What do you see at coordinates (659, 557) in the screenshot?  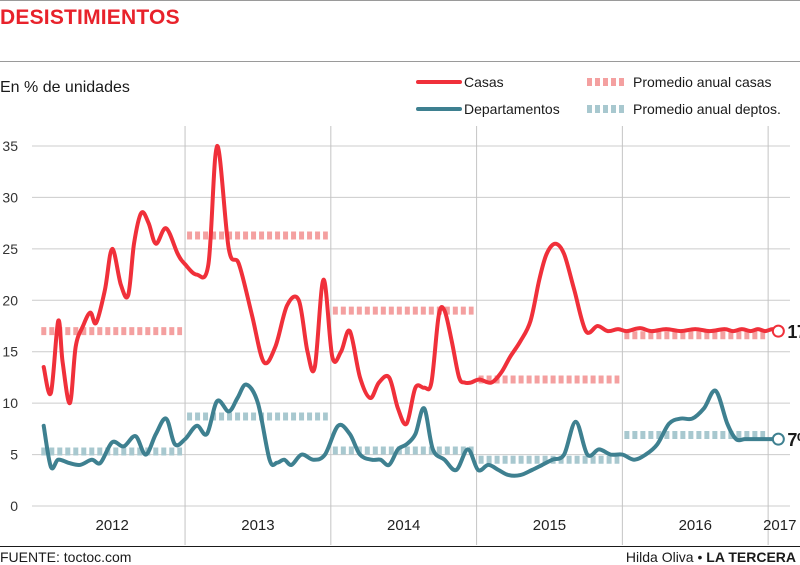 I see `author-name: Hilda Oliva` at bounding box center [659, 557].